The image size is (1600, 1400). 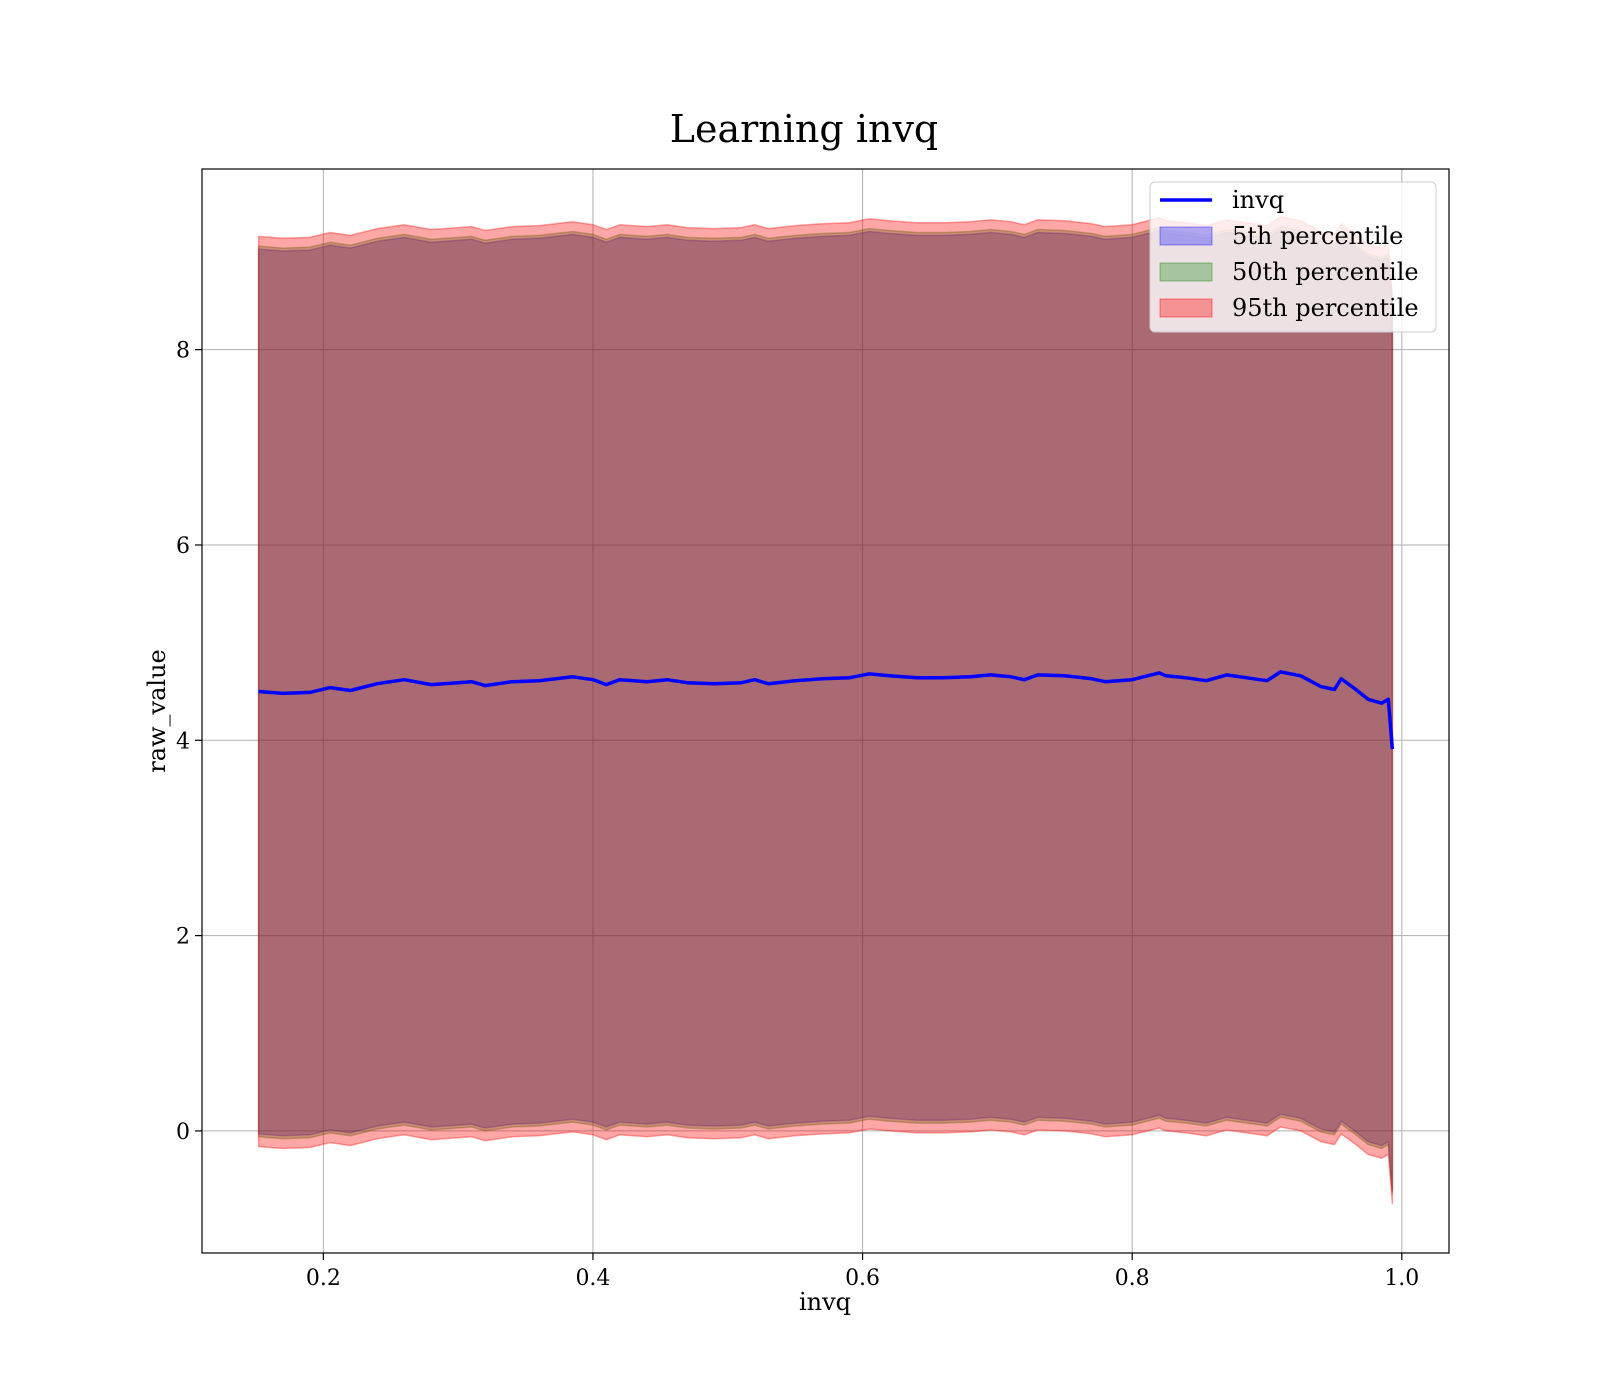 I want to click on series-line-invq, so click(x=826, y=710).